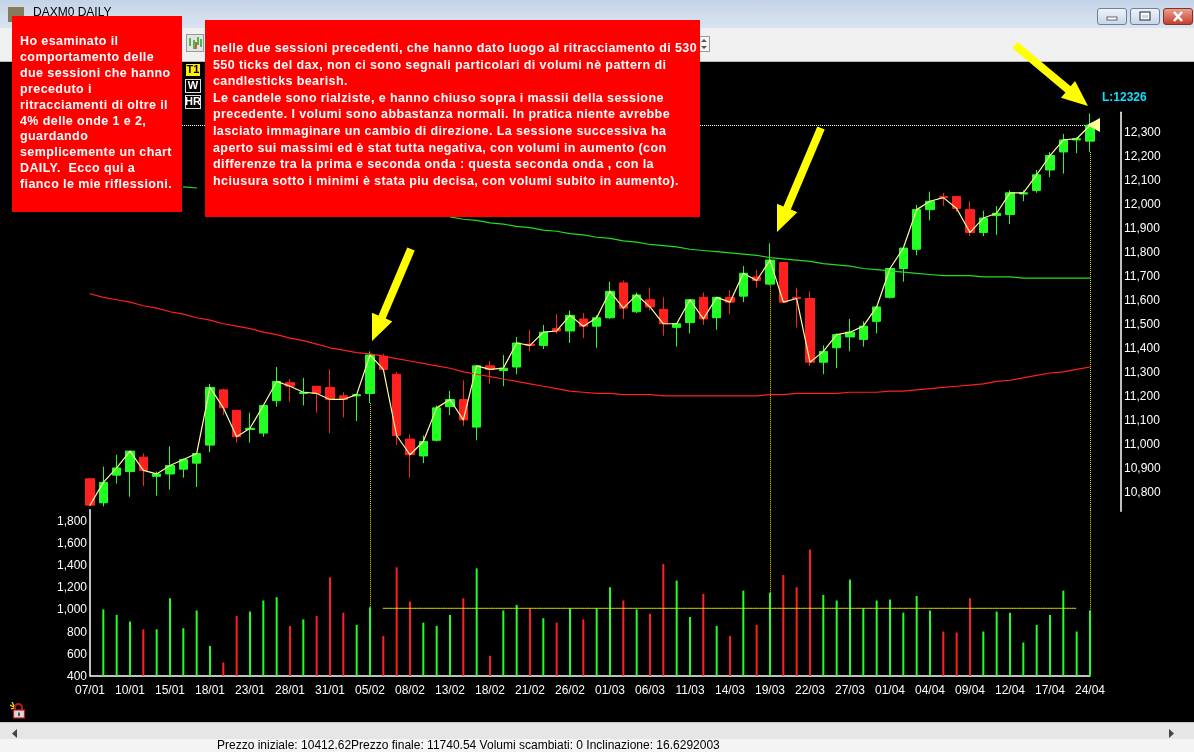  What do you see at coordinates (450, 689) in the screenshot?
I see `x-tick-label: 13/02` at bounding box center [450, 689].